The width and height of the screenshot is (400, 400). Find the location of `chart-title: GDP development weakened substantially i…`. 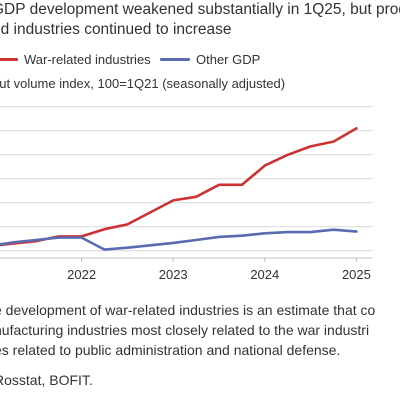

chart-title: GDP development weakened substantially i… is located at coordinates (200, 20).